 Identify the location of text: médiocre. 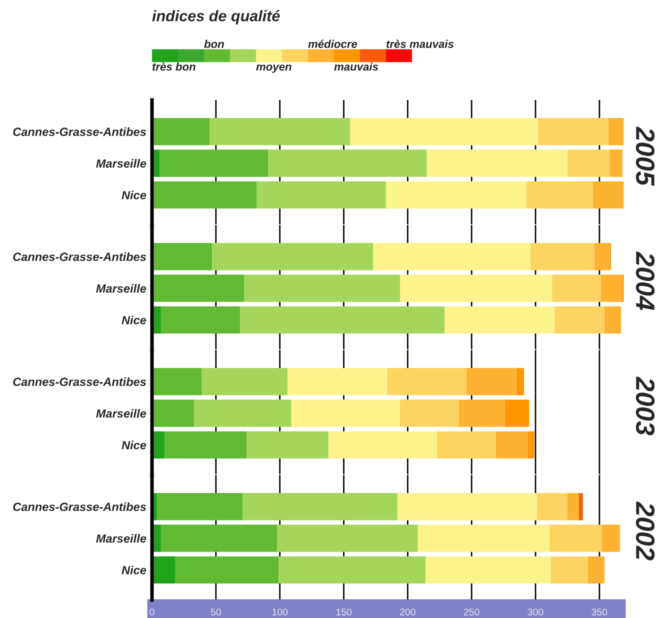
(333, 44).